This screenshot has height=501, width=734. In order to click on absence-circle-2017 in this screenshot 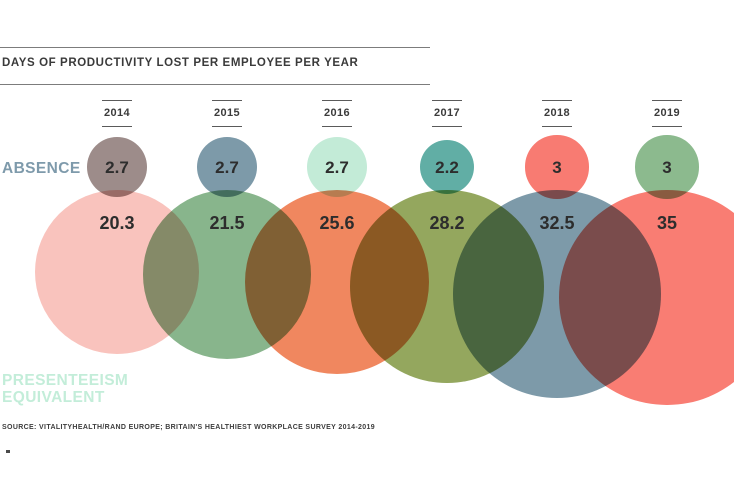, I will do `click(447, 167)`.